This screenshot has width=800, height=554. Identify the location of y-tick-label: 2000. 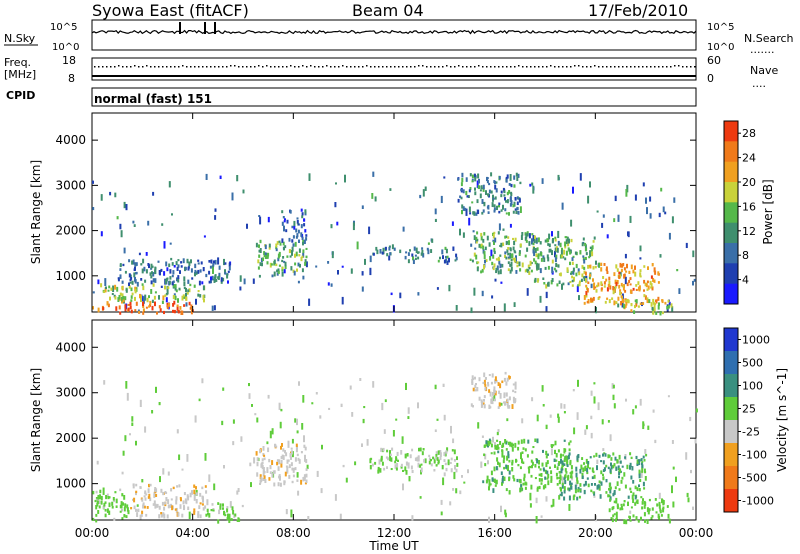
(70, 438).